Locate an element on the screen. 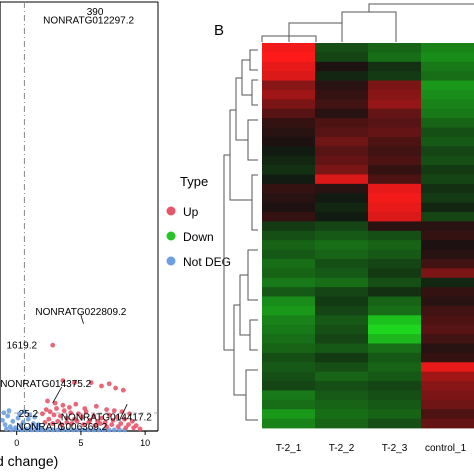  x-tick-label: 0 is located at coordinates (16, 443).